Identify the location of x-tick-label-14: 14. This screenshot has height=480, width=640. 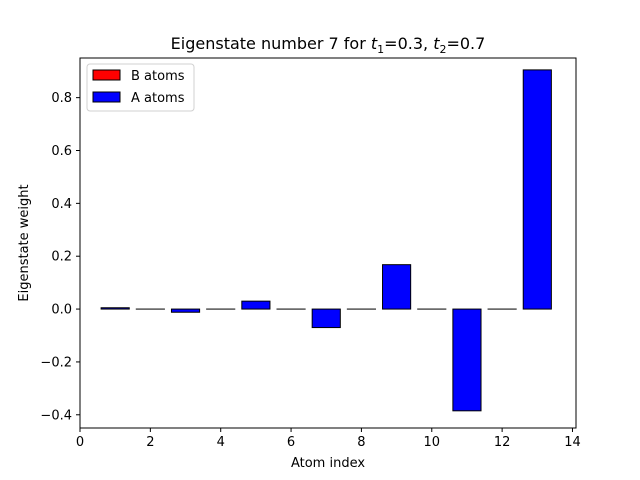
(572, 442).